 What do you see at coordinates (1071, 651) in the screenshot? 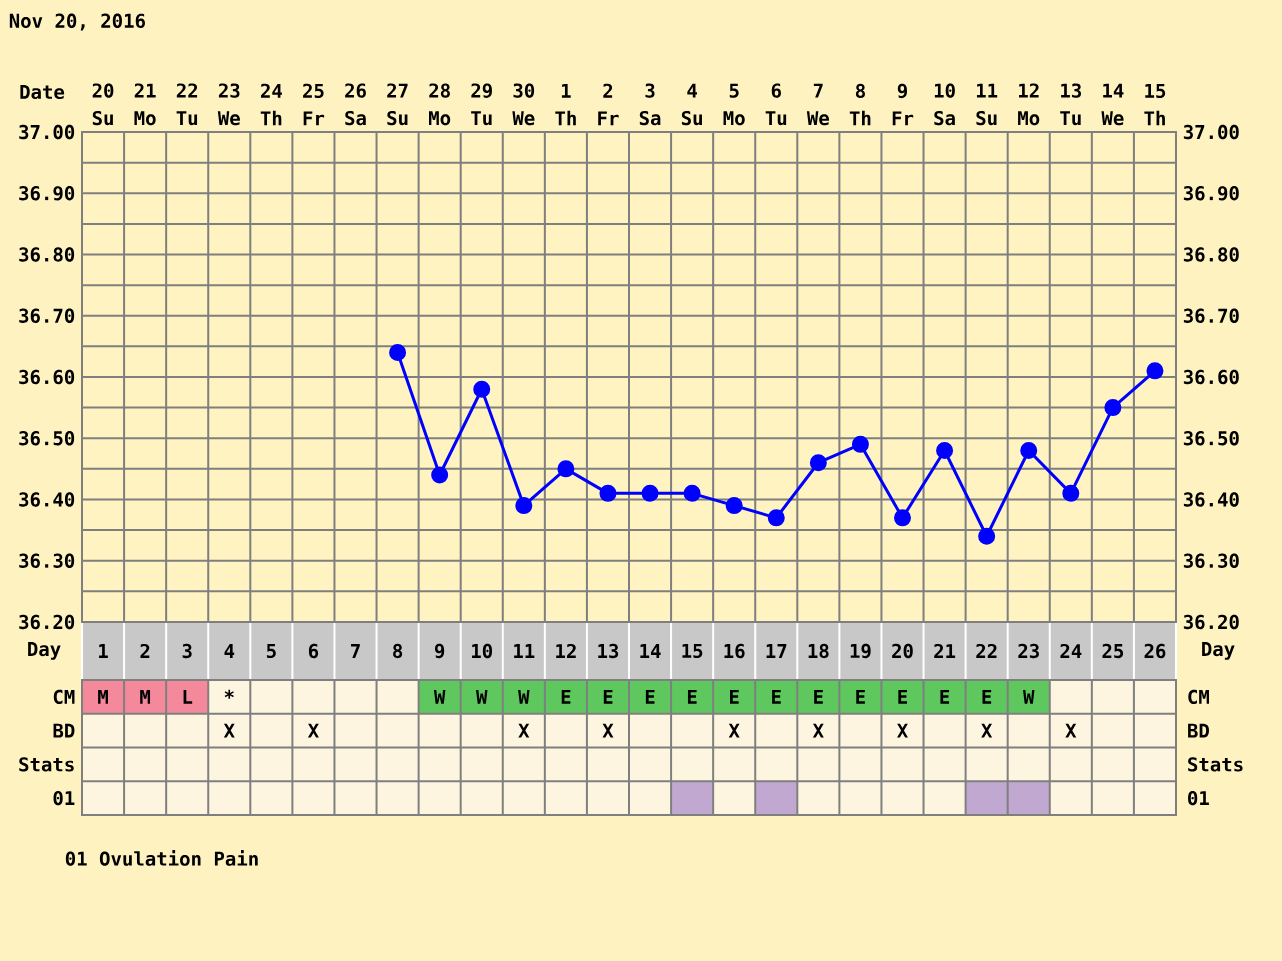
I see `x-tick-label: 24` at bounding box center [1071, 651].